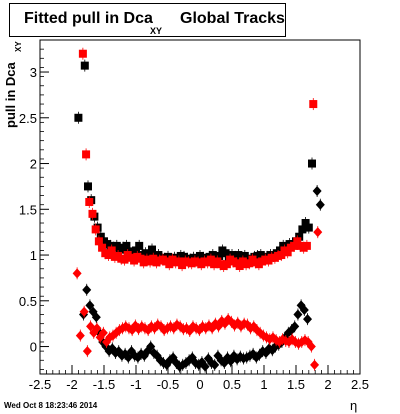  I want to click on x-tick-label: 2.5, so click(360, 384).